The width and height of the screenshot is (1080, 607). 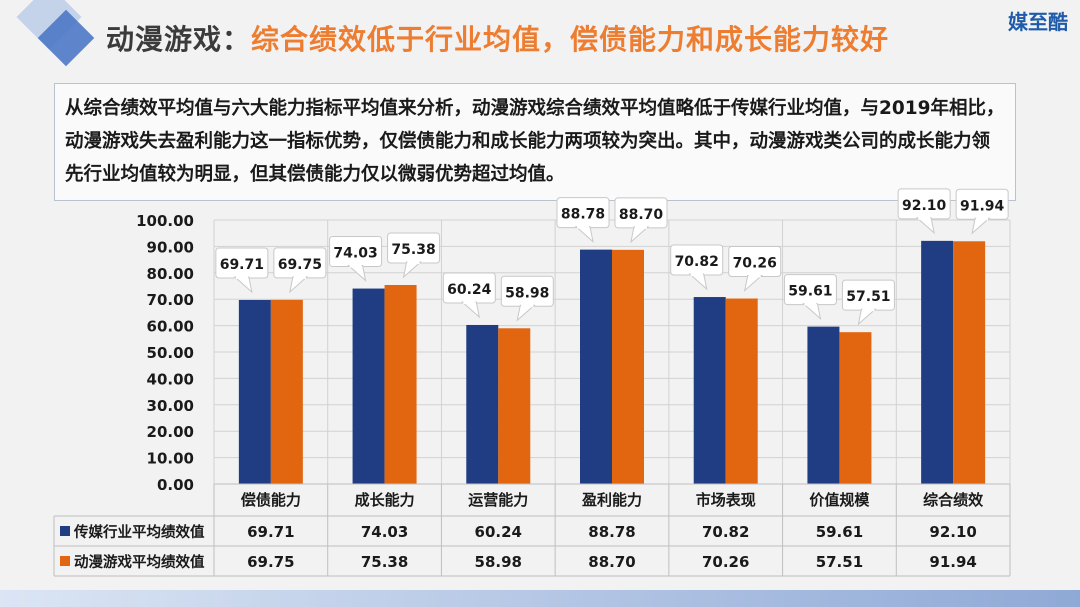 What do you see at coordinates (1038, 22) in the screenshot?
I see `brand-logo: 媒至酷` at bounding box center [1038, 22].